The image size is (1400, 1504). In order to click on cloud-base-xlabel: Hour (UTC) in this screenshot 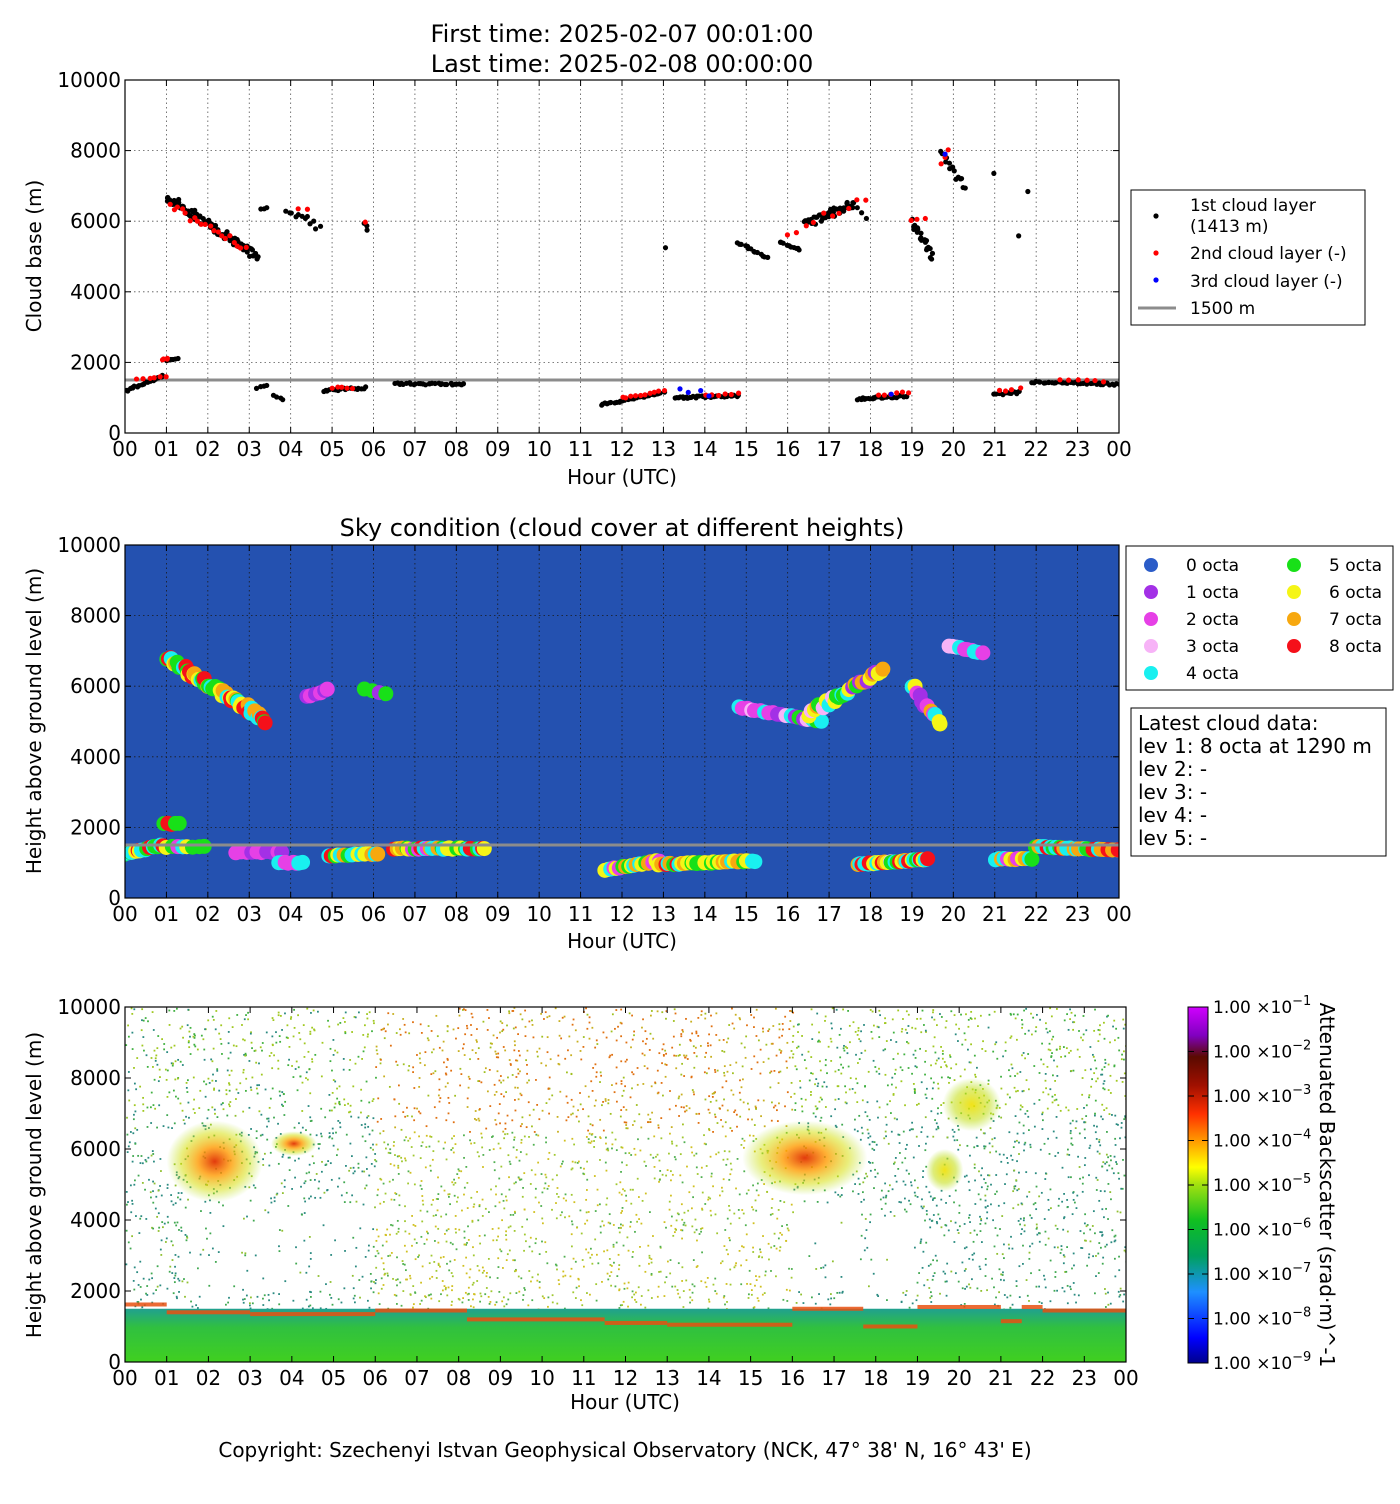, I will do `click(622, 477)`.